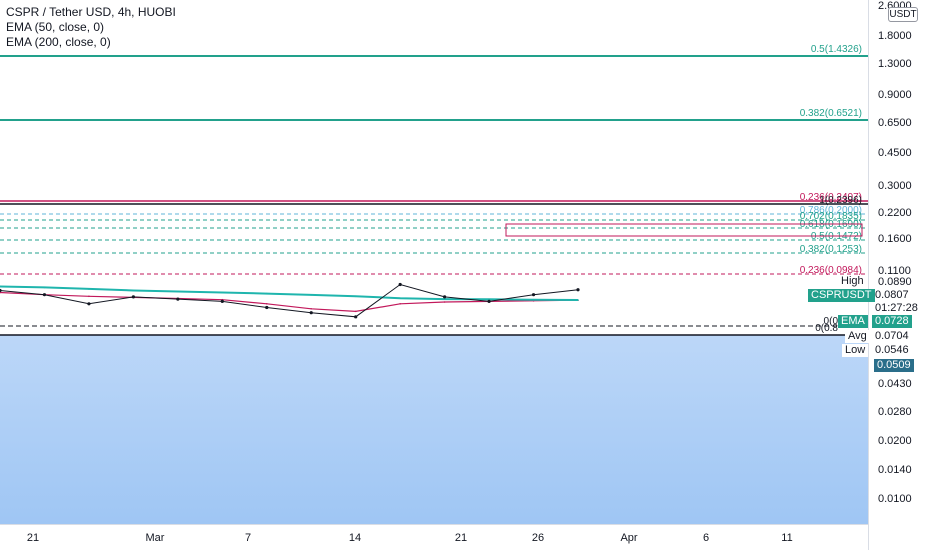 The image size is (932, 550). What do you see at coordinates (892, 321) in the screenshot?
I see `ema-tag-value: 0.0728` at bounding box center [892, 321].